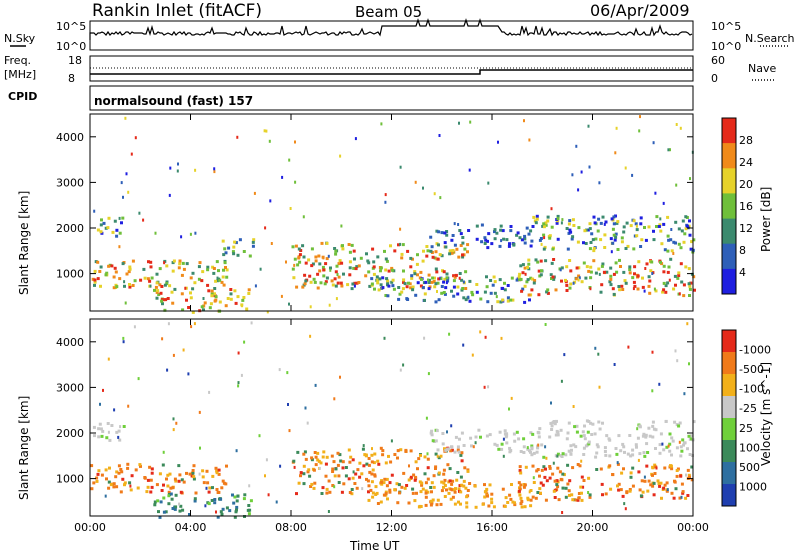  I want to click on y-tick-label: 1000, so click(70, 274).